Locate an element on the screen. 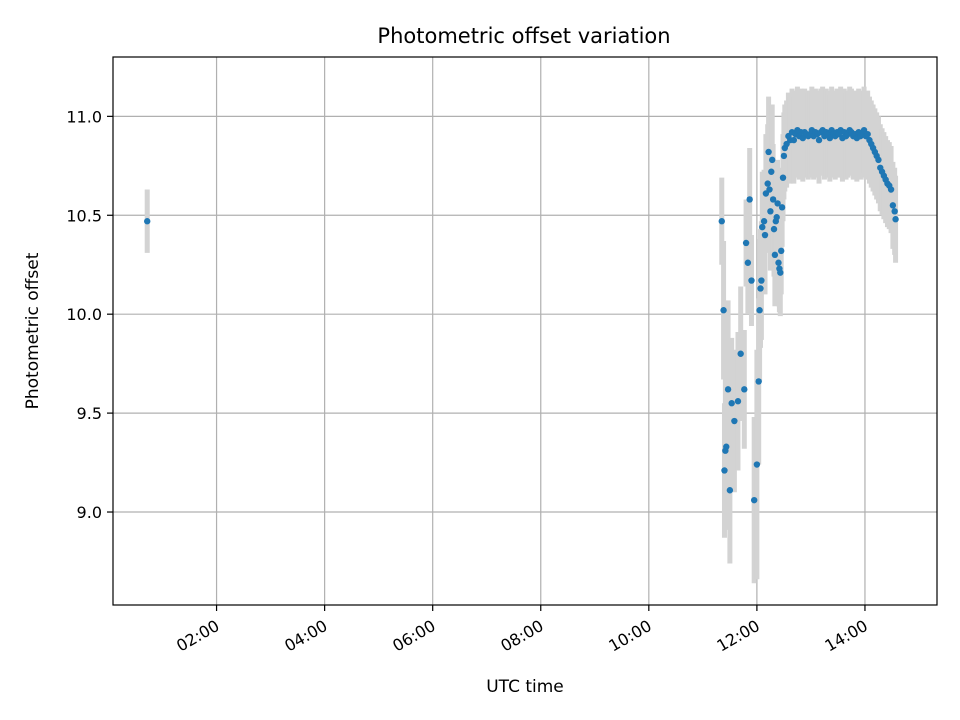 The width and height of the screenshot is (960, 720). y-tick-label: 11.0 is located at coordinates (84, 116).